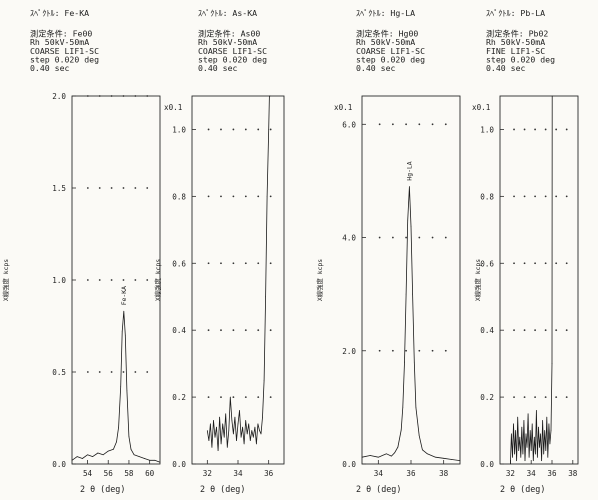  Describe the element at coordinates (238, 273) in the screenshot. I see `panel-2-spectrum-line` at that location.